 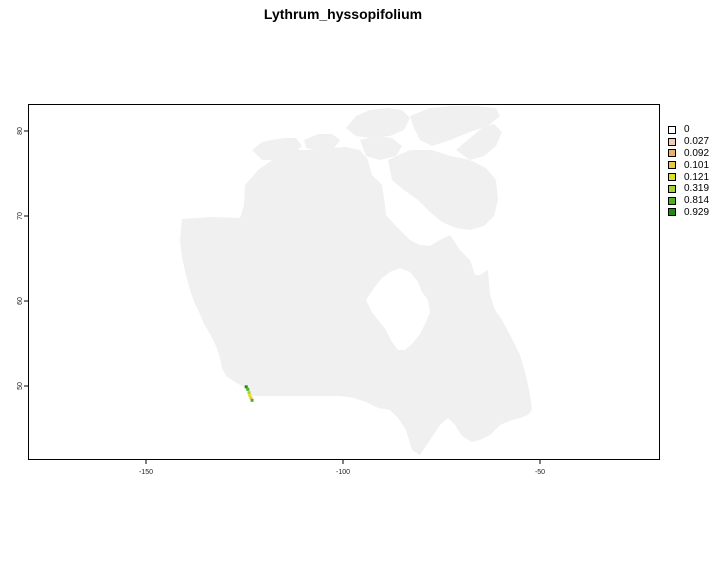 I want to click on y-tick-label: 70, so click(x=20, y=216).